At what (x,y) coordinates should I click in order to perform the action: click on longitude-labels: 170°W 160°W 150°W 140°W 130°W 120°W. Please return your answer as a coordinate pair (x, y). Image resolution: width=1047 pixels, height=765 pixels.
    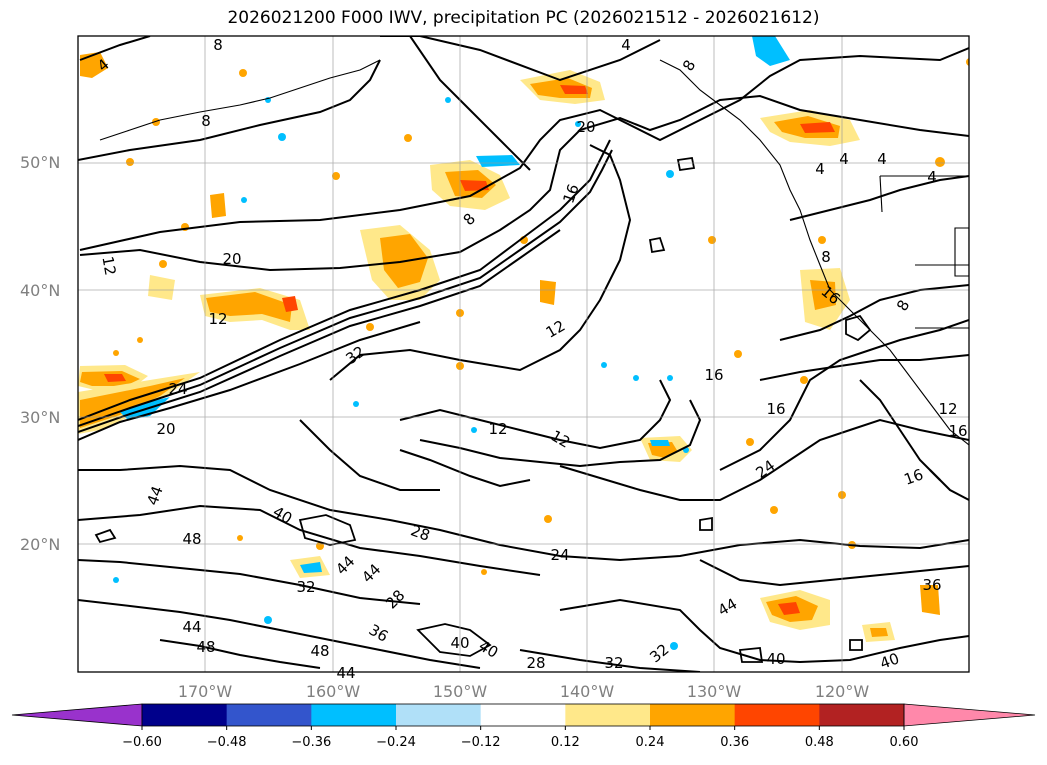
    Looking at the image, I should click on (524, 691).